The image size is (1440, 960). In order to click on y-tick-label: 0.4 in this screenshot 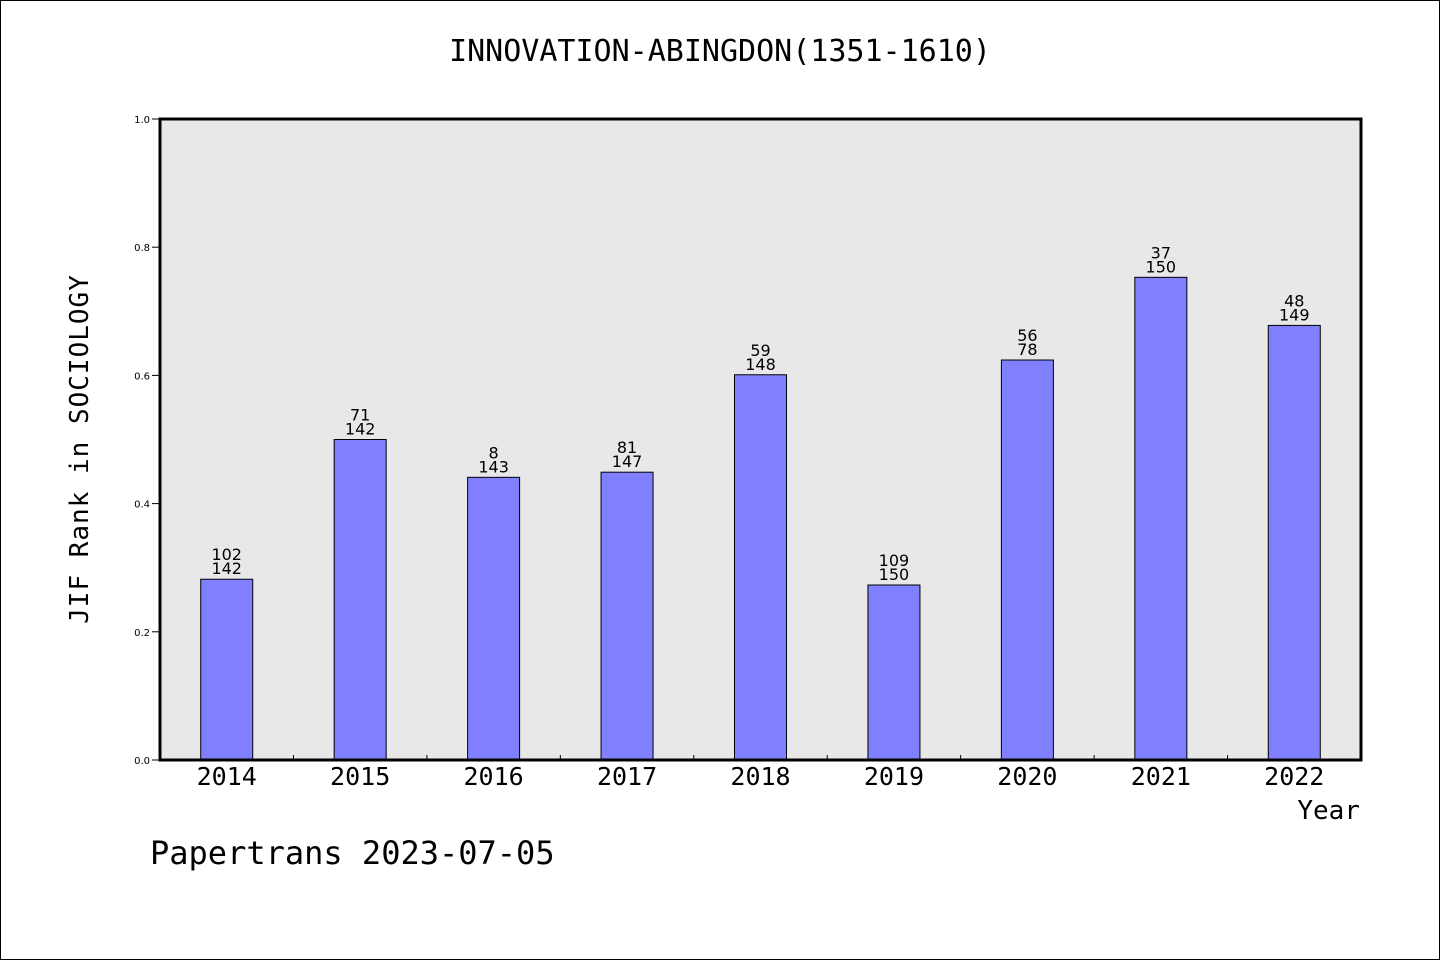, I will do `click(142, 505)`.